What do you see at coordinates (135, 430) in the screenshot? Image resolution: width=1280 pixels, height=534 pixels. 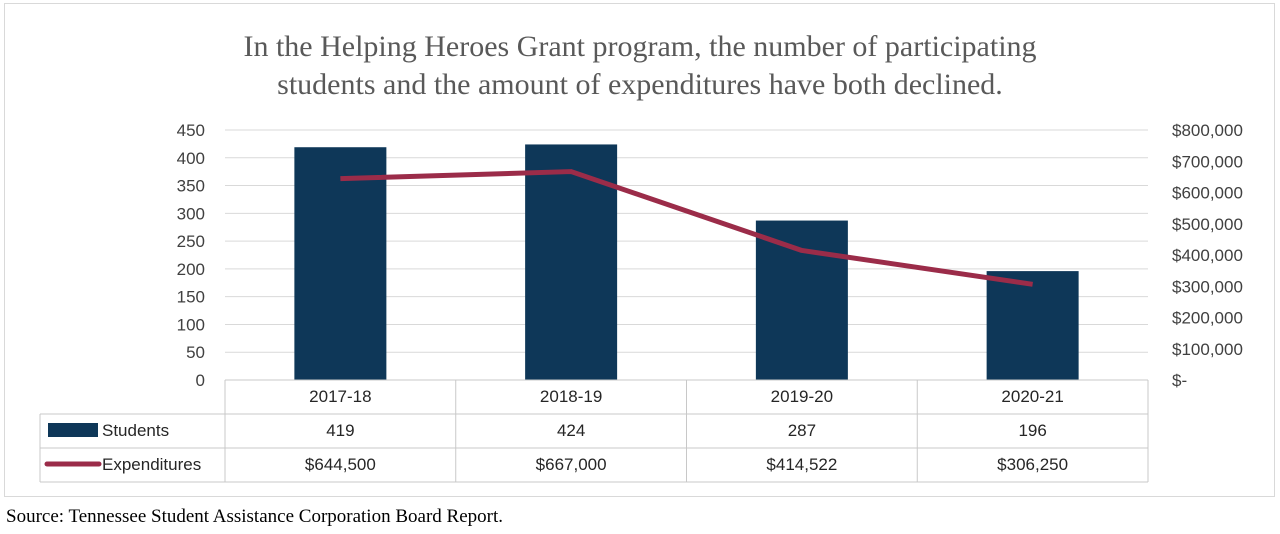 I see `legend-label: Students` at bounding box center [135, 430].